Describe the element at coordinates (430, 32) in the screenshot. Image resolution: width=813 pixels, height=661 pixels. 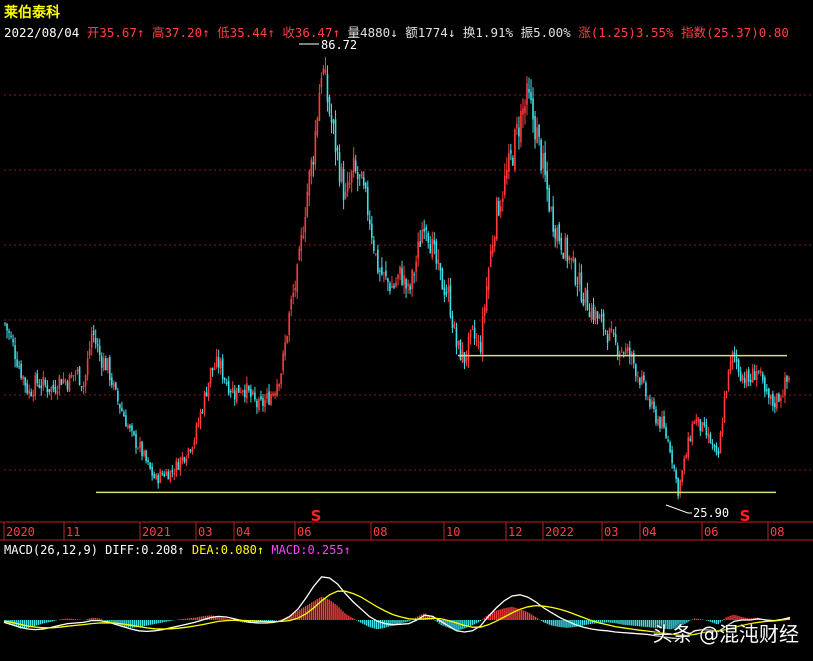
I see `quote-amount: 额1774↓` at that location.